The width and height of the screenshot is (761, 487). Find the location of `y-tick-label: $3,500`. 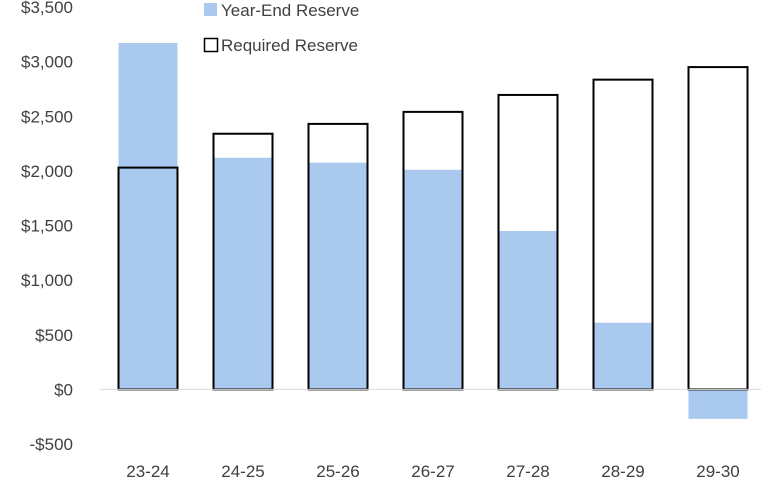

y-tick-label: $3,500 is located at coordinates (47, 8).